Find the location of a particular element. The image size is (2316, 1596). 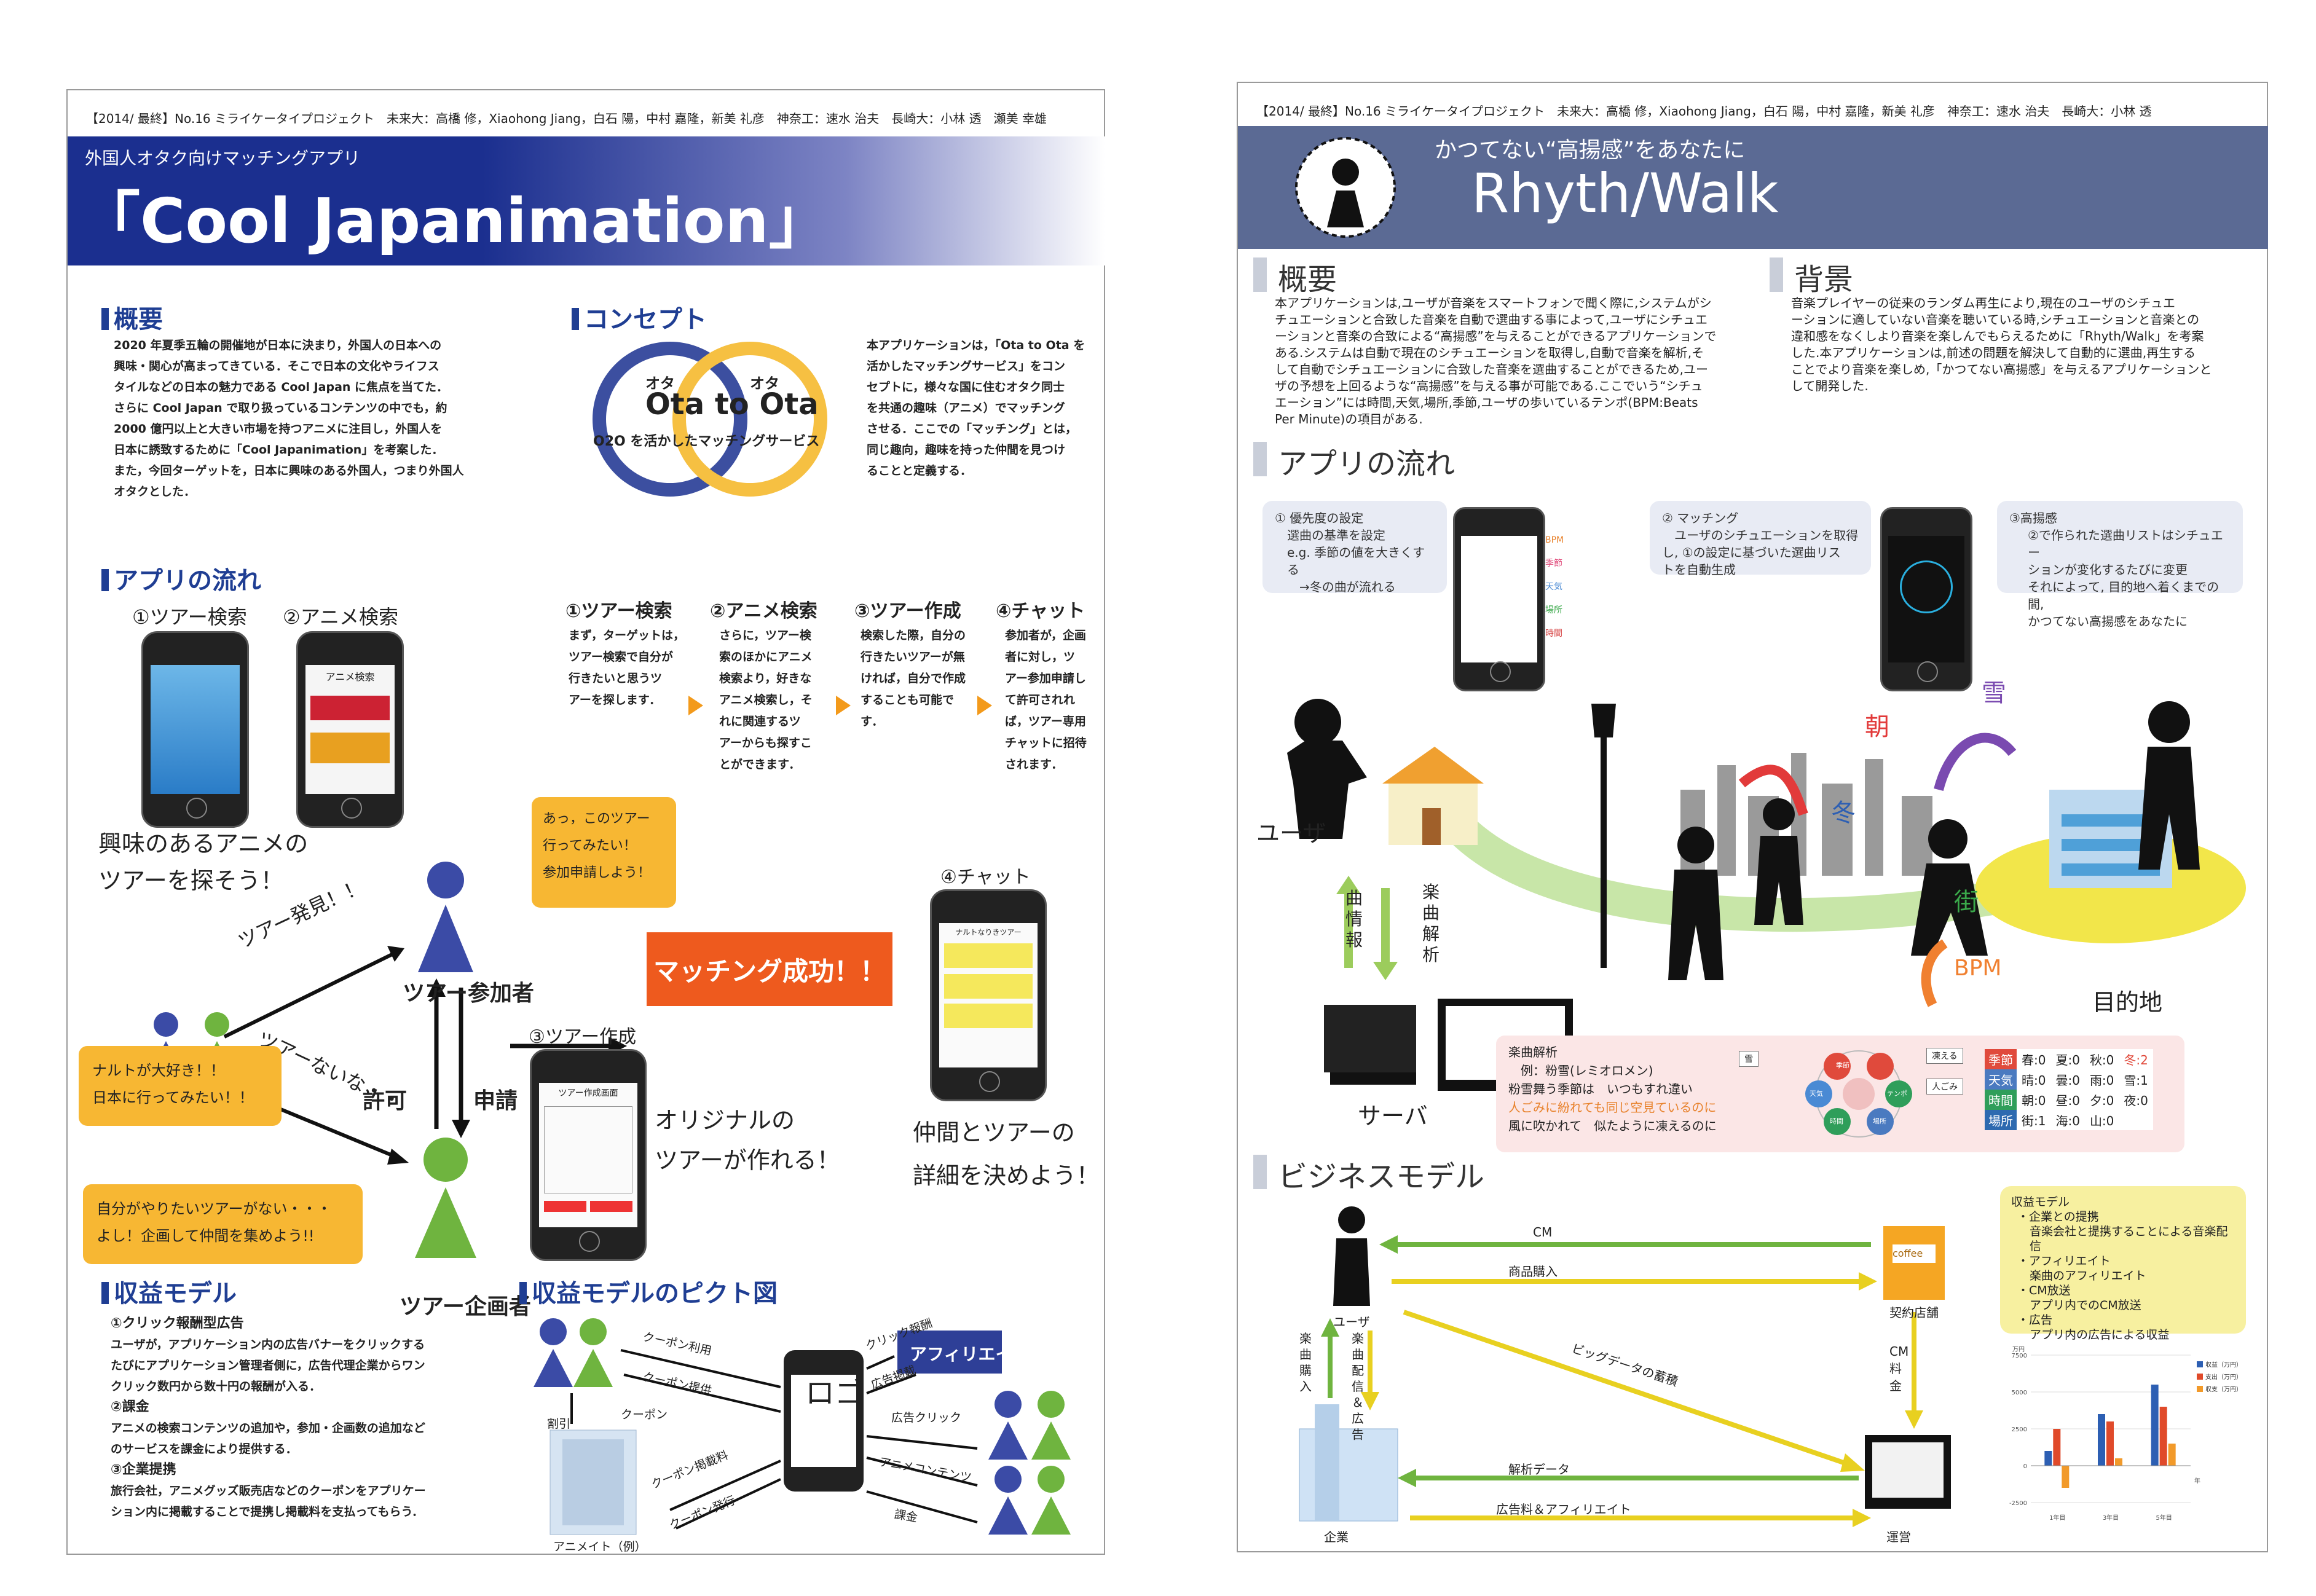

legend-label: 収益（万円） is located at coordinates (2223, 1365).